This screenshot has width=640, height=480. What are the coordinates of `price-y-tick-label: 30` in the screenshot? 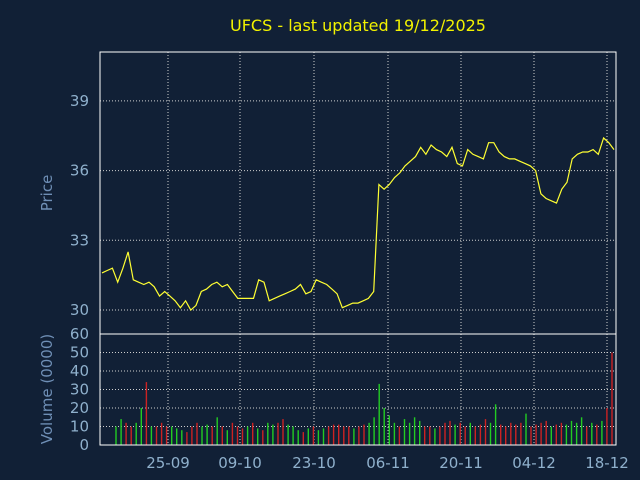 It's located at (79, 310).